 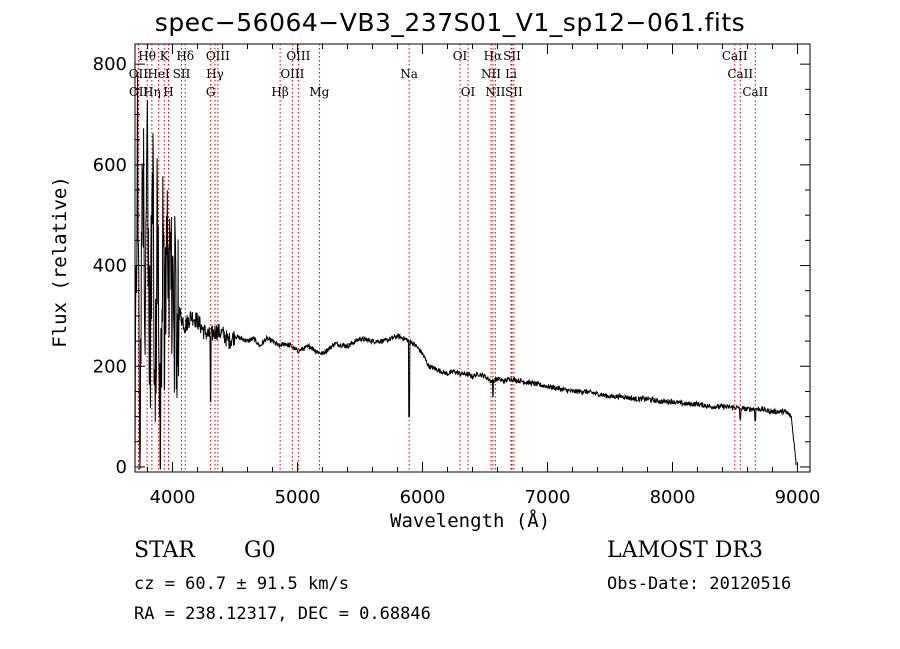 I want to click on spectral-line-label: HeI, so click(x=158, y=74).